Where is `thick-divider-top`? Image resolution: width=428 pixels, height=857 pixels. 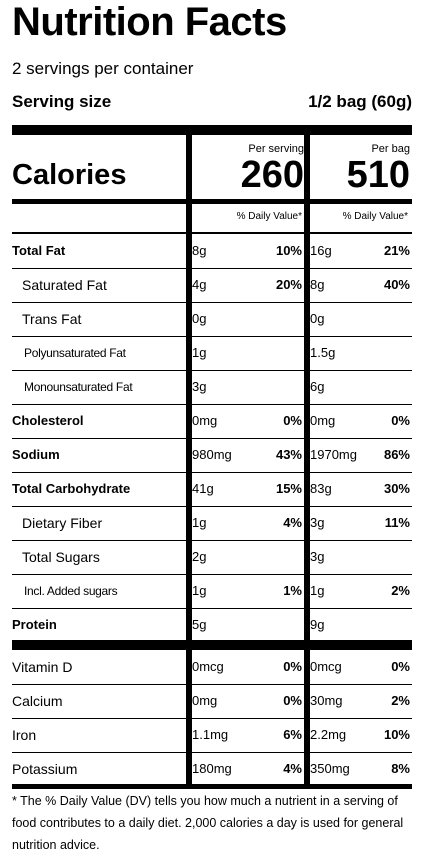
thick-divider-top is located at coordinates (212, 130).